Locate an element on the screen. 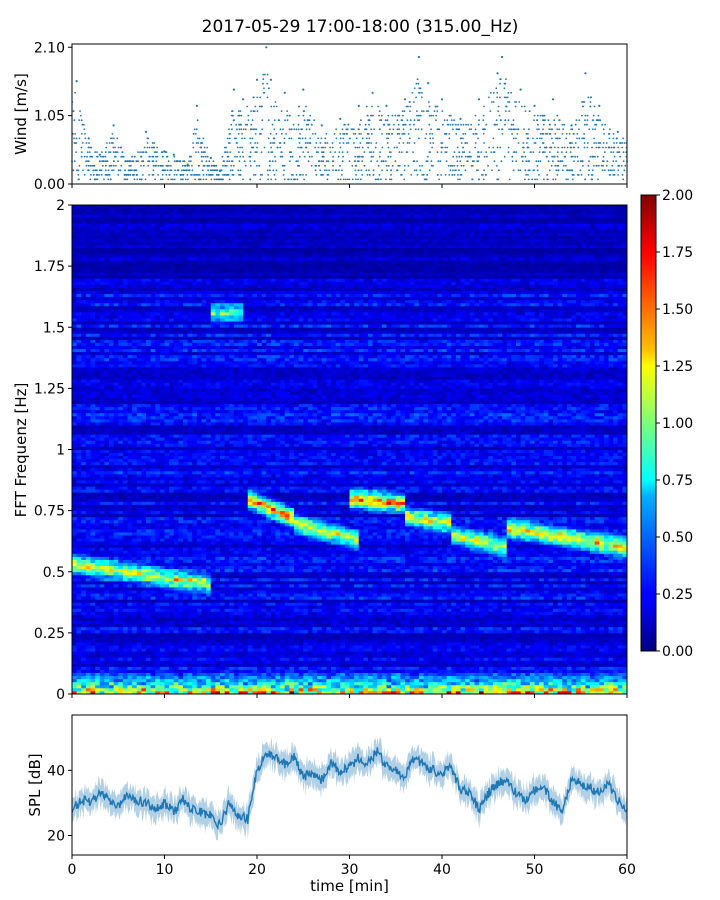 The image size is (720, 900). wind-peak-point is located at coordinates (497, 73).